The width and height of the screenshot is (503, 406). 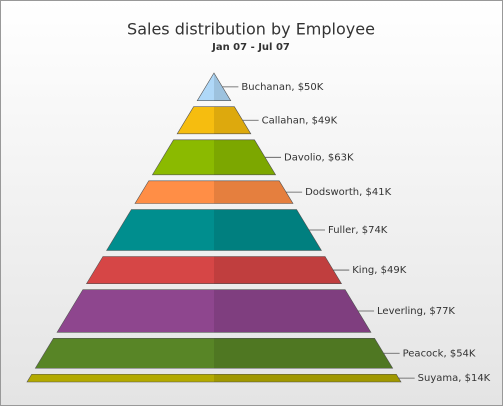 I want to click on chart-subtitle: Jan 07 - Jul 07, so click(x=250, y=47).